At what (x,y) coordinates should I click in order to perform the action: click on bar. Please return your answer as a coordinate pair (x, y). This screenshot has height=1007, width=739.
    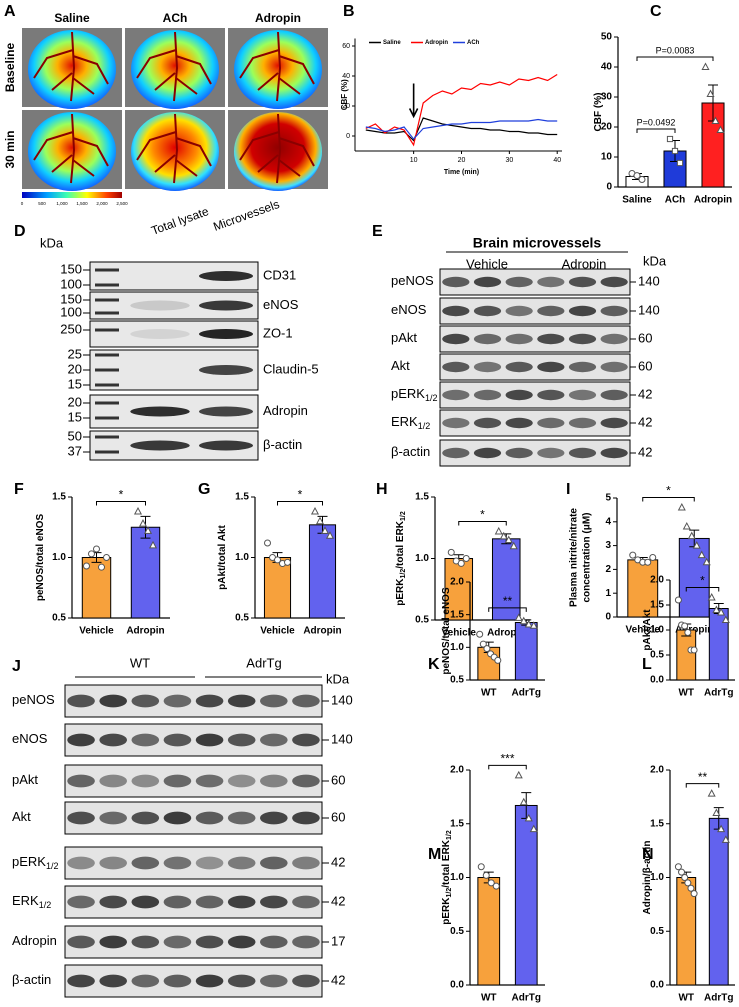
    Looking at the image, I should click on (459, 589).